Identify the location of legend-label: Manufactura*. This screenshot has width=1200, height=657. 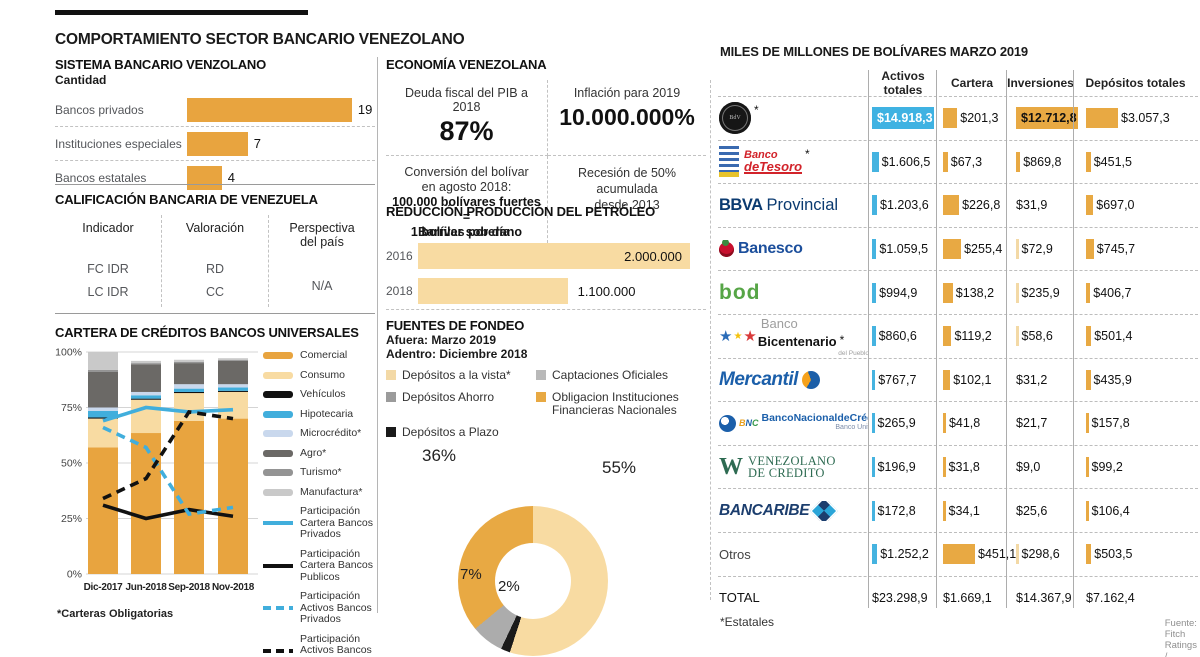
(331, 491).